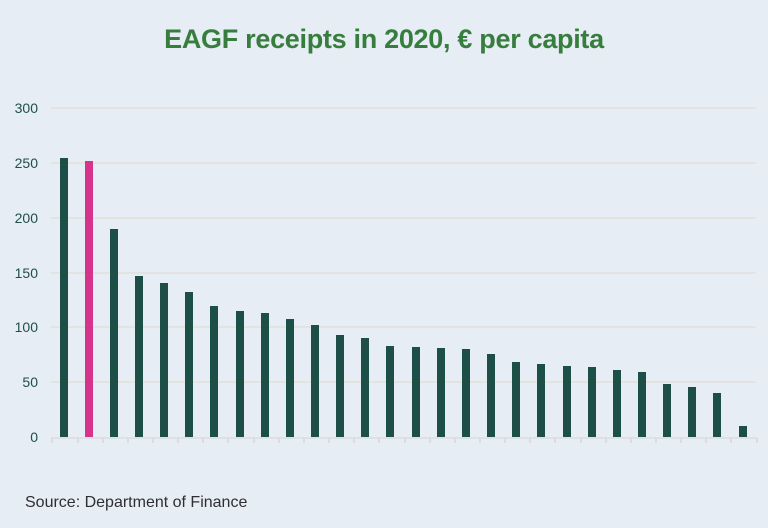 This screenshot has width=768, height=528. What do you see at coordinates (26, 162) in the screenshot?
I see `y-axis-tick-label: 250` at bounding box center [26, 162].